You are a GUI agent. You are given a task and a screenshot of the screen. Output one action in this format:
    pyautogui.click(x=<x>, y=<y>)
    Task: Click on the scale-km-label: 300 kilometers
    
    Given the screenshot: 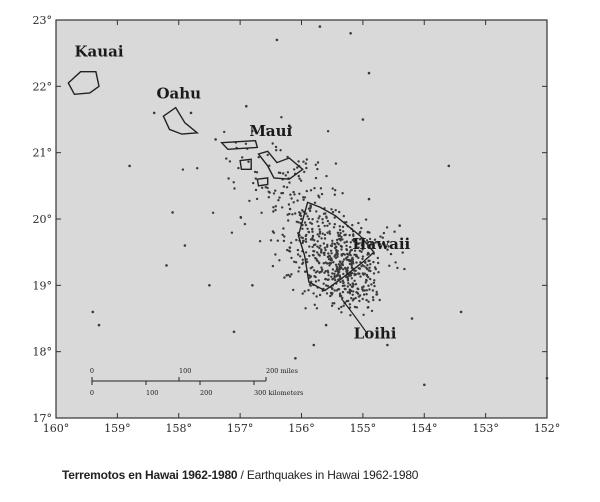 What is the action you would take?
    pyautogui.click(x=278, y=393)
    